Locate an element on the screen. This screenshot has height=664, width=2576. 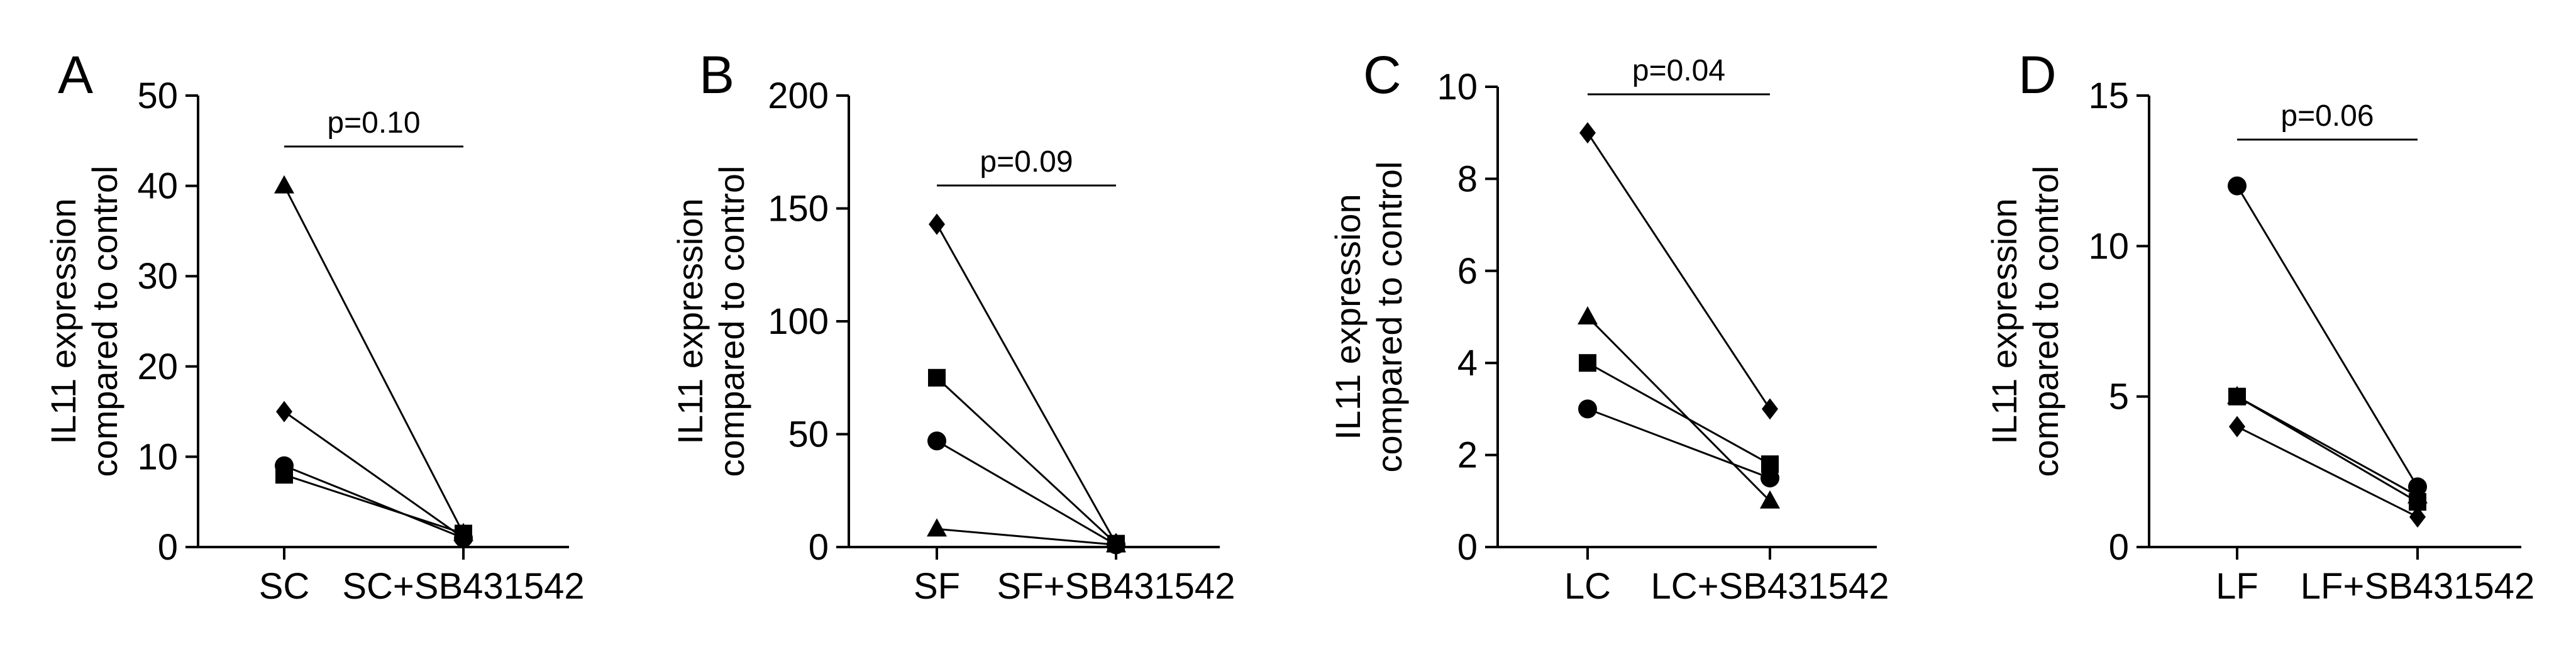
y-tick-label: 30 is located at coordinates (157, 276).